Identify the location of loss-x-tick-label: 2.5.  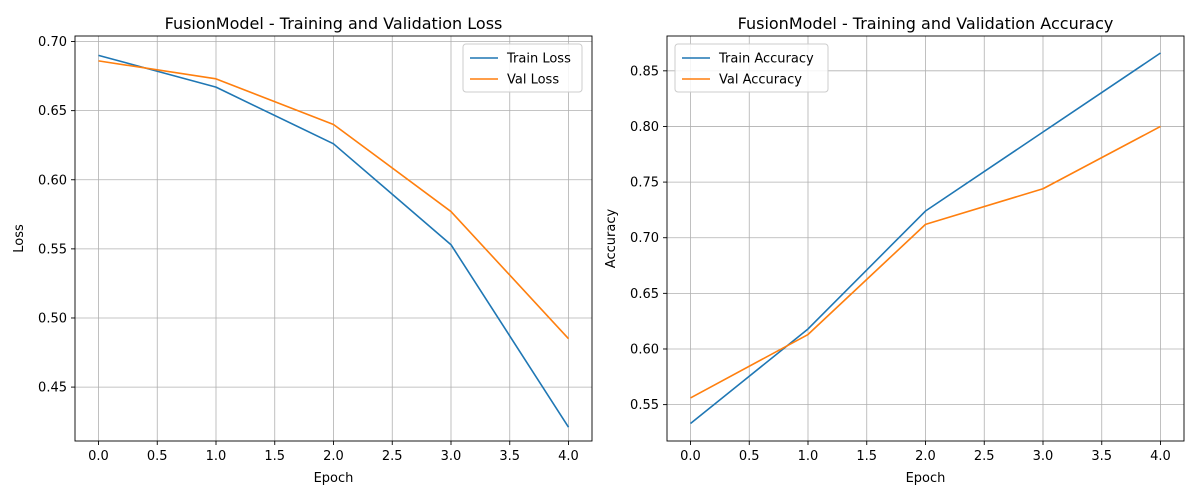
(392, 456).